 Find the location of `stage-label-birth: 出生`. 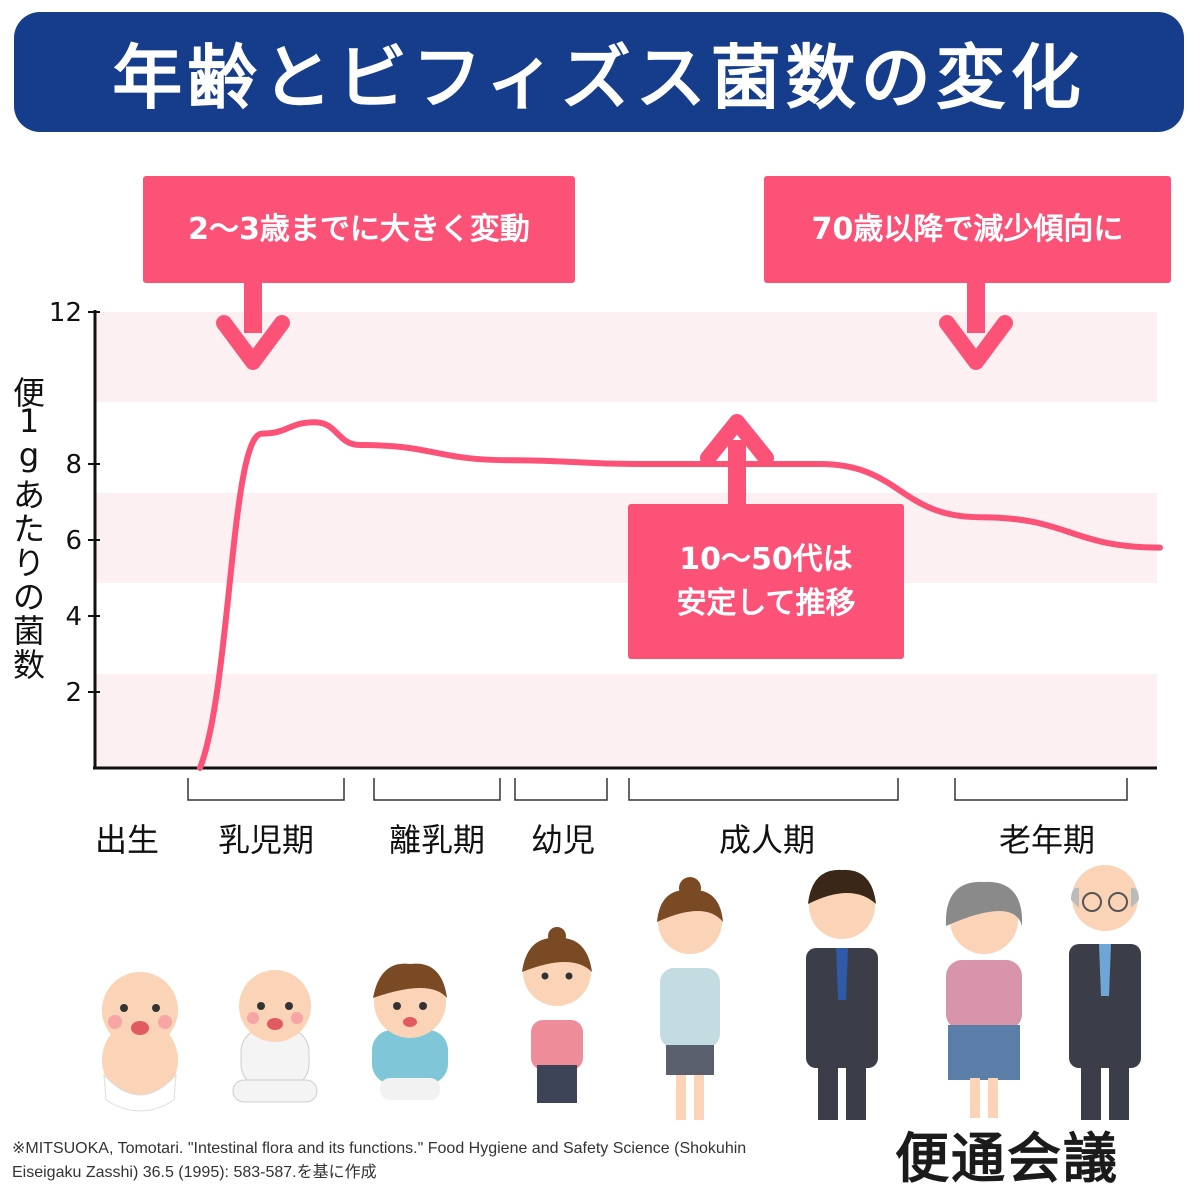

stage-label-birth: 出生 is located at coordinates (127, 840).